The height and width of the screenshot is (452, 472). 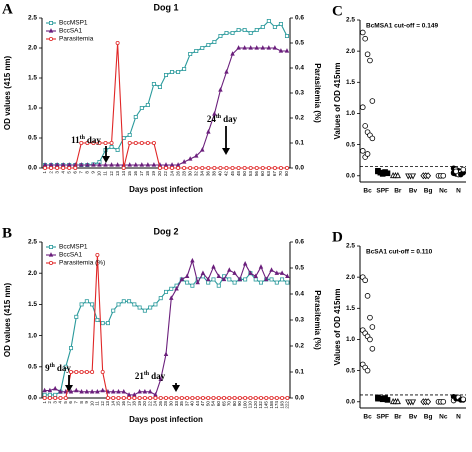 What do you see at coordinates (202, 404) in the screenshot?
I see `x-tick-label: 47` at bounding box center [202, 404].